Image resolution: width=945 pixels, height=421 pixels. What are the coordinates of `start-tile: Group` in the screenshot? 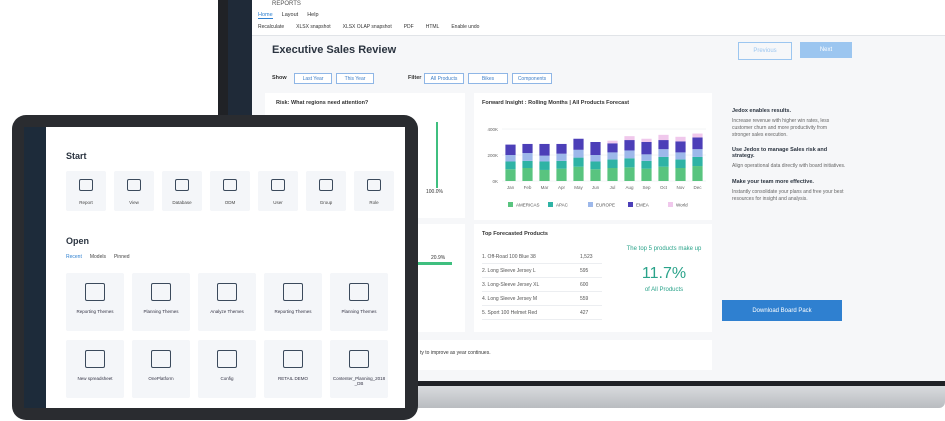 It's located at (326, 191).